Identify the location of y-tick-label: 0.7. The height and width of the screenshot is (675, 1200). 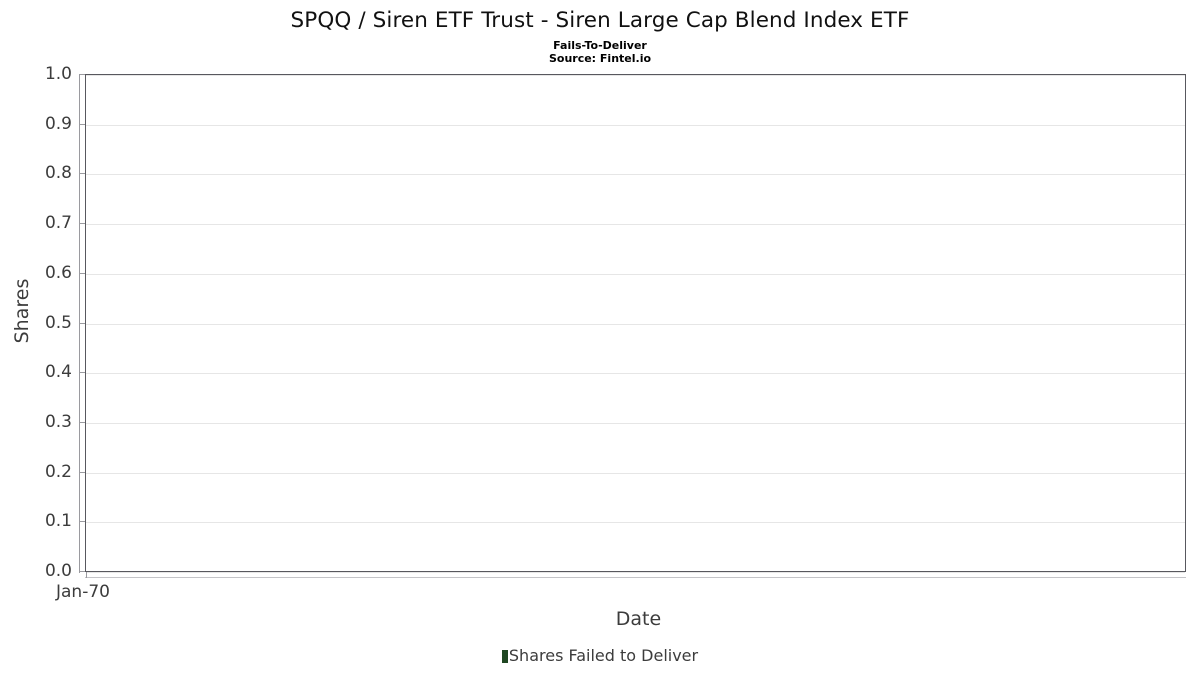
(58, 223).